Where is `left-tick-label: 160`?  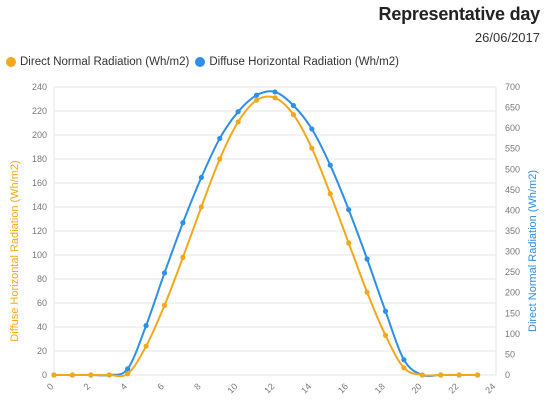 left-tick-label: 160 is located at coordinates (39, 183).